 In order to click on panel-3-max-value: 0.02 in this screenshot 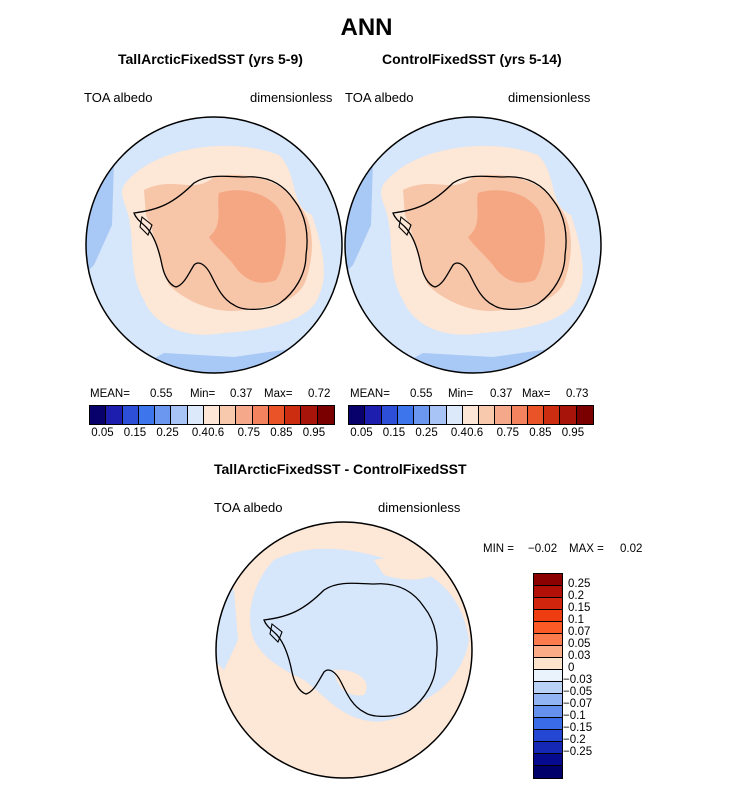, I will do `click(631, 549)`.